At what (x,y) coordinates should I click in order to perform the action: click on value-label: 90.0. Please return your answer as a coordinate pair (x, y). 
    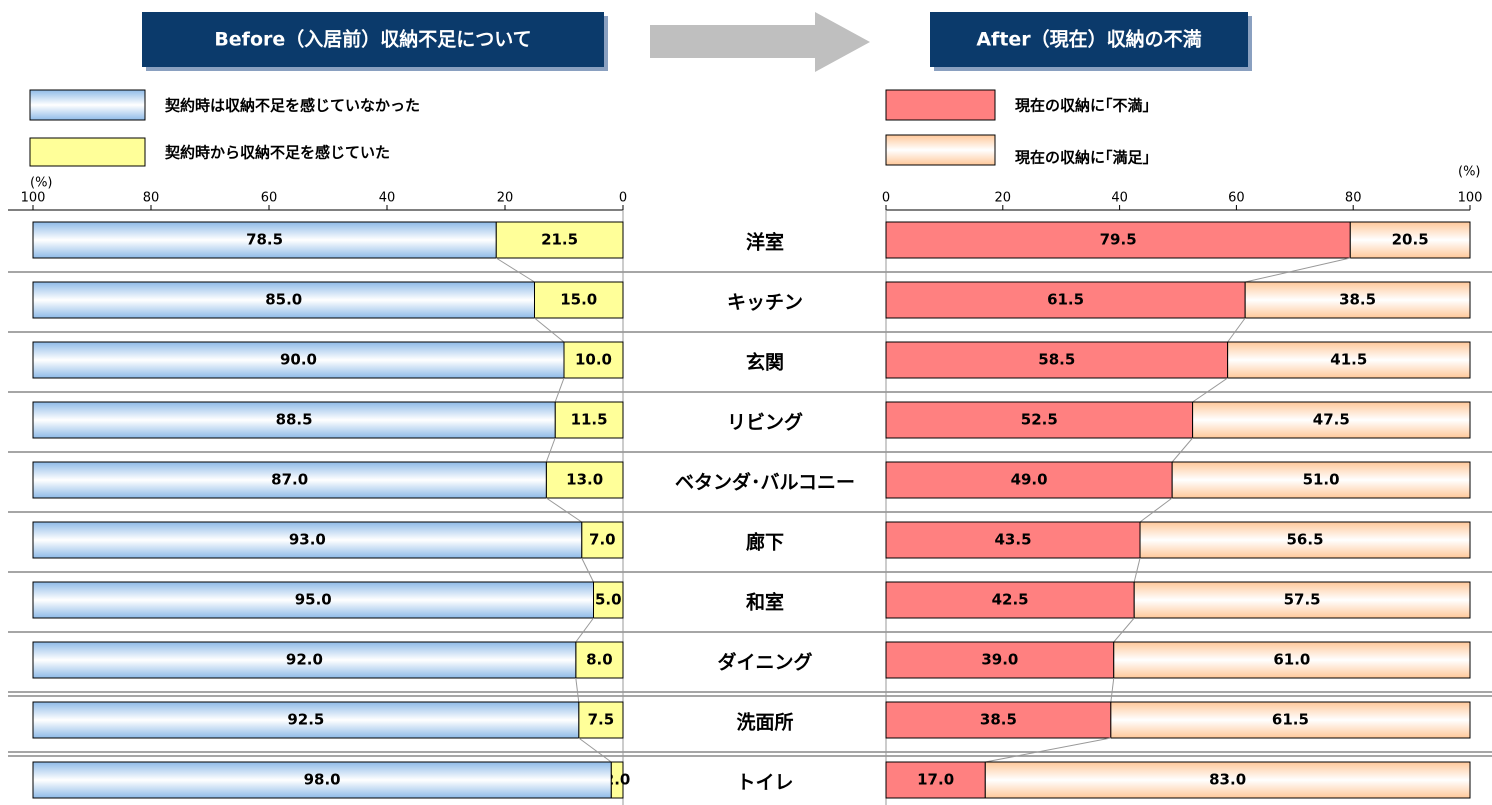
    Looking at the image, I should click on (298, 360).